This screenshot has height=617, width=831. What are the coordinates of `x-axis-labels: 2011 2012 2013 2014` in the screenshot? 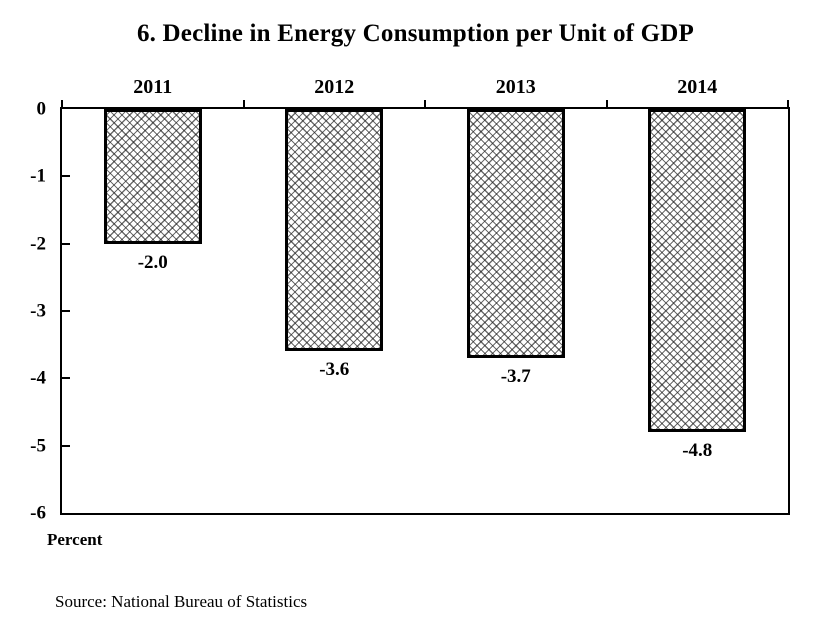 It's located at (425, 89).